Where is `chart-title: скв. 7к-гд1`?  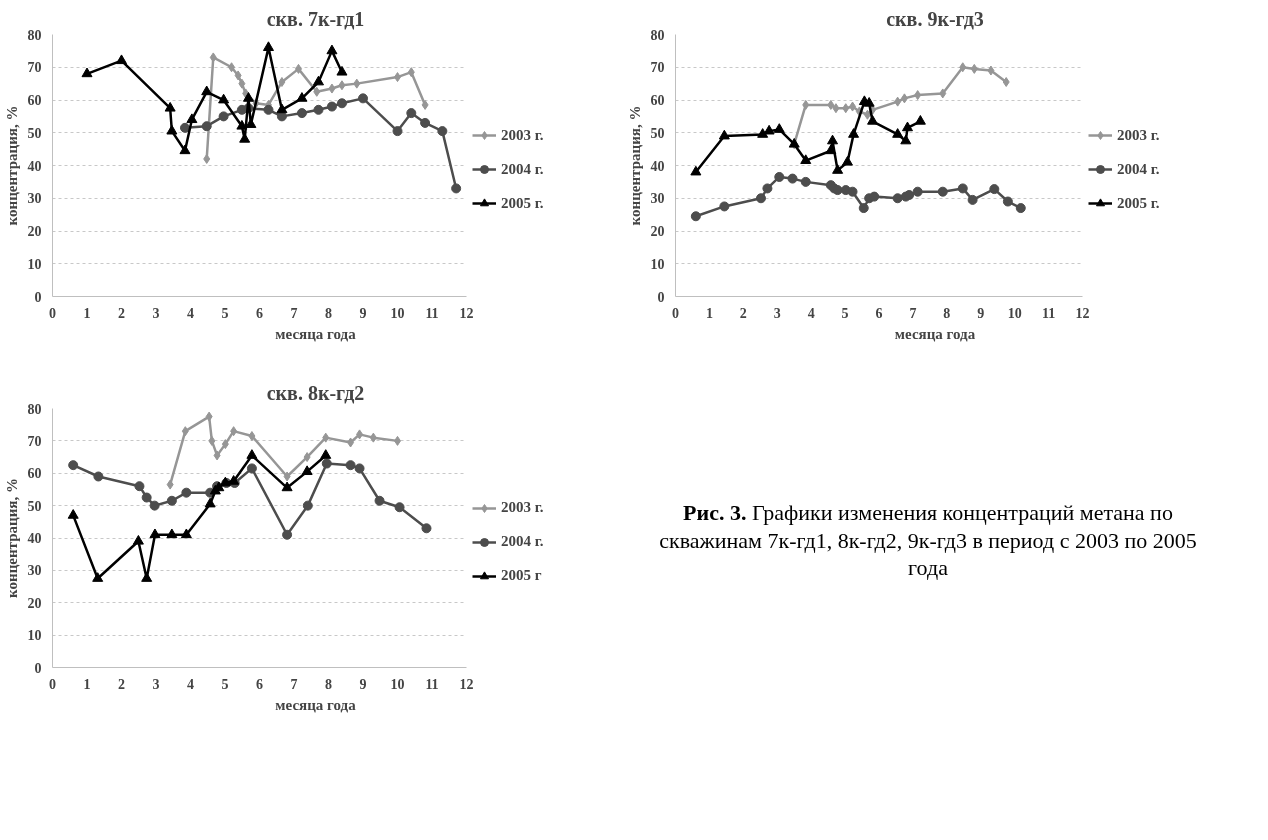
chart-title: скв. 7к-гд1 is located at coordinates (315, 18).